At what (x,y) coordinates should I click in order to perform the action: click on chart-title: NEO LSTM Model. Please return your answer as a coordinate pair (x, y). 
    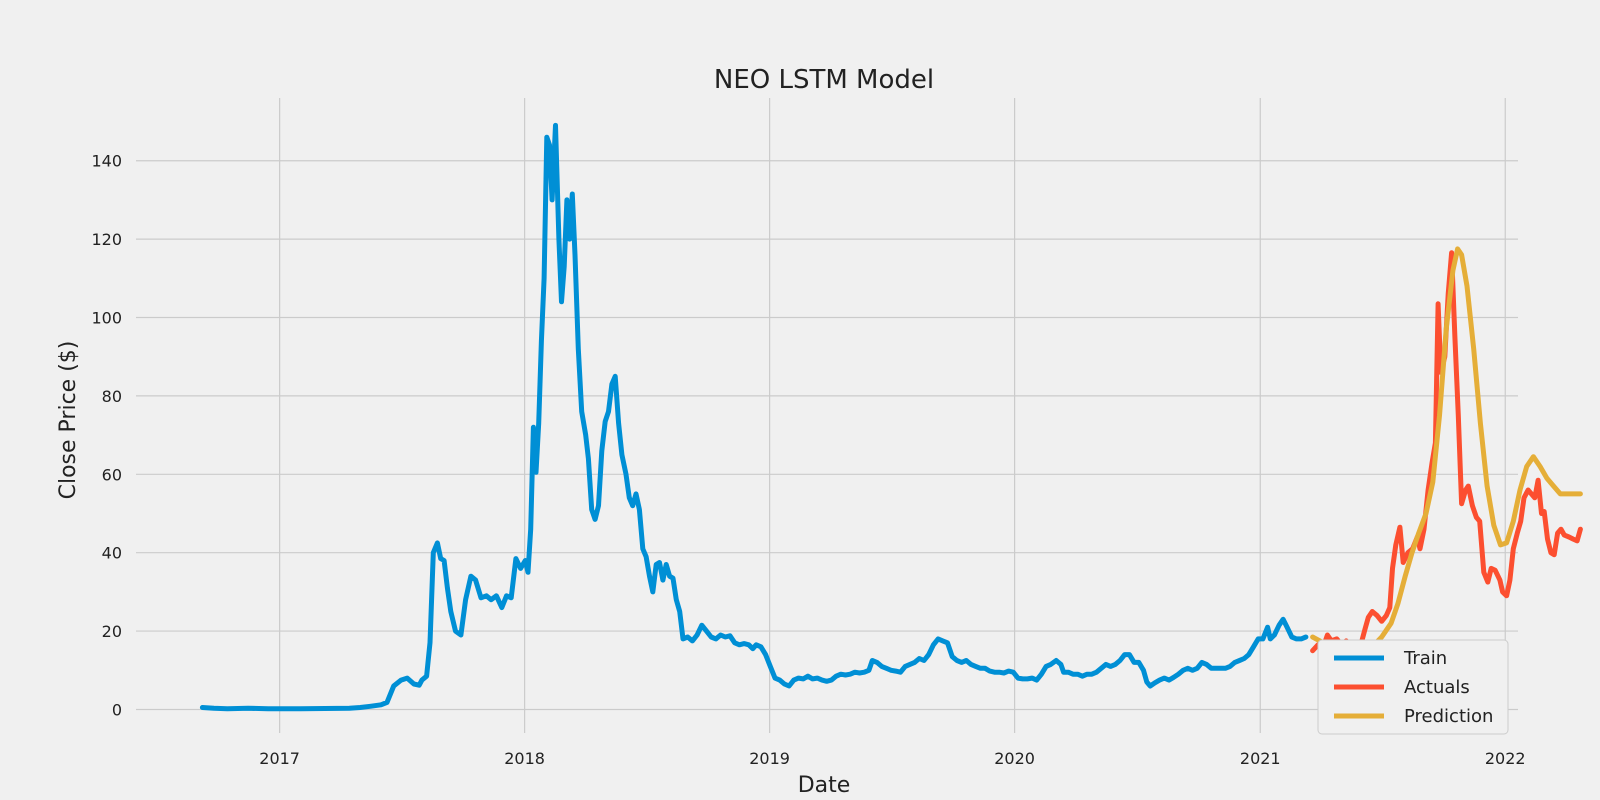
    Looking at the image, I should click on (824, 80).